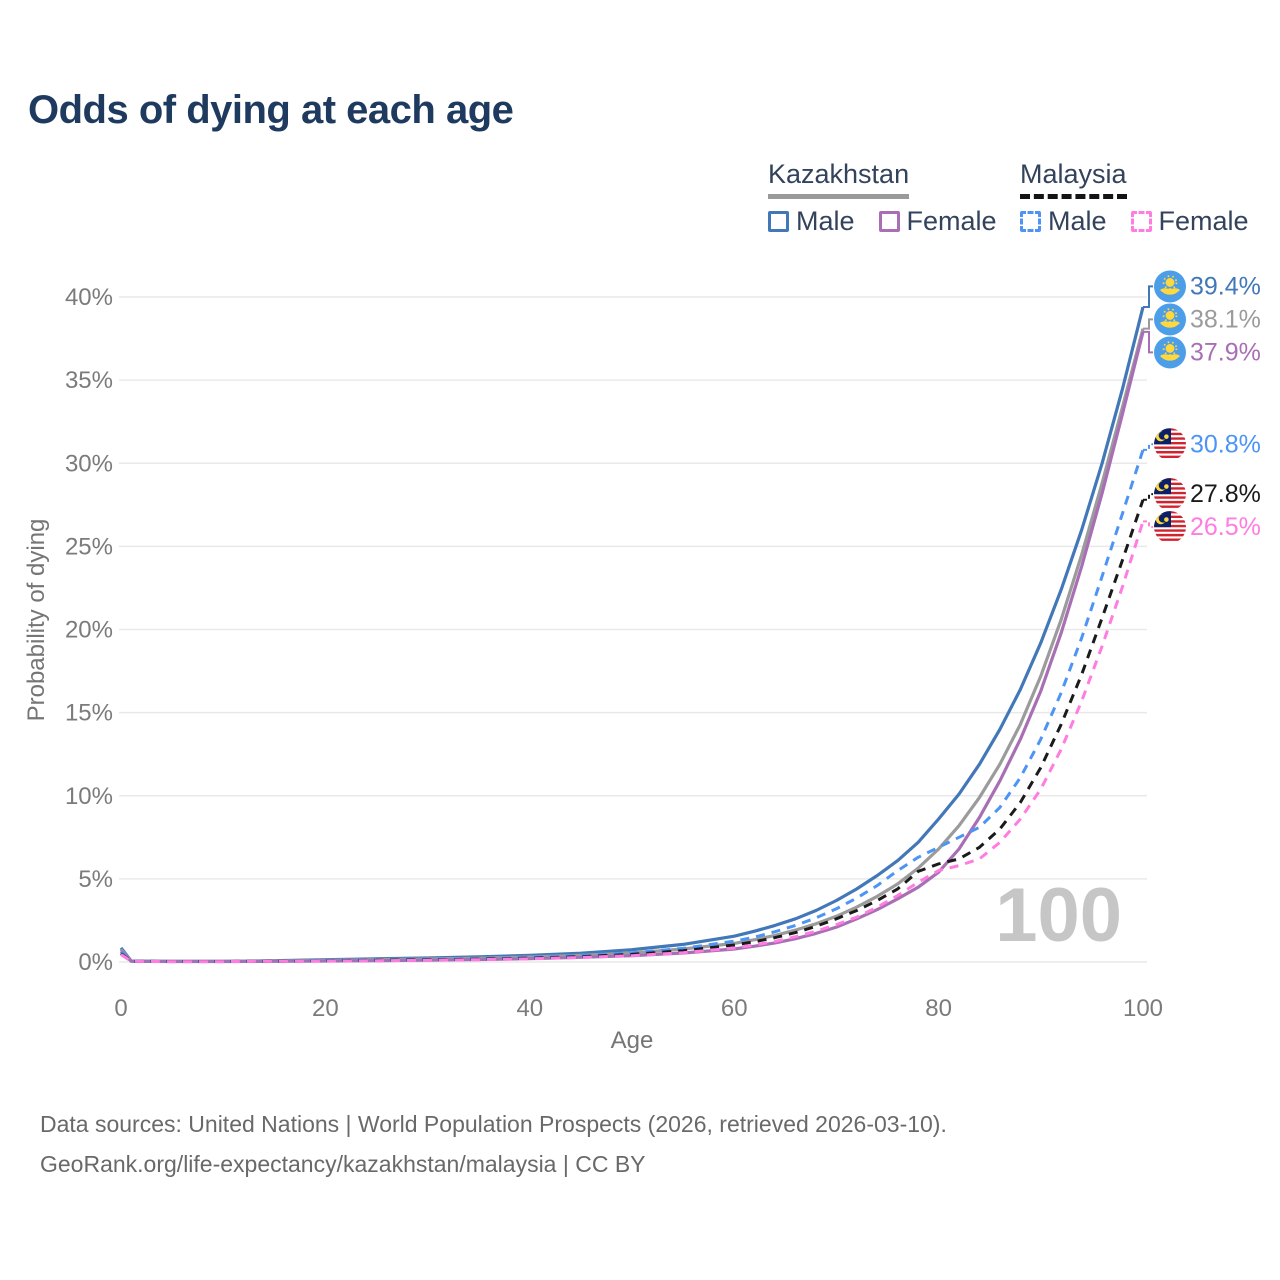 The width and height of the screenshot is (1280, 1280). What do you see at coordinates (1202, 406) in the screenshot?
I see `end-labels: 39.4% 38.1% 37.9% 30.8% 27.8% 26.5%` at bounding box center [1202, 406].